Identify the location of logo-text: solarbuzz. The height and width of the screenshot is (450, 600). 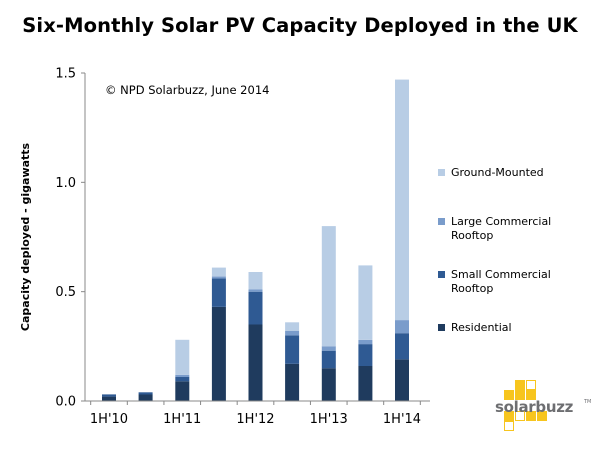
(534, 407).